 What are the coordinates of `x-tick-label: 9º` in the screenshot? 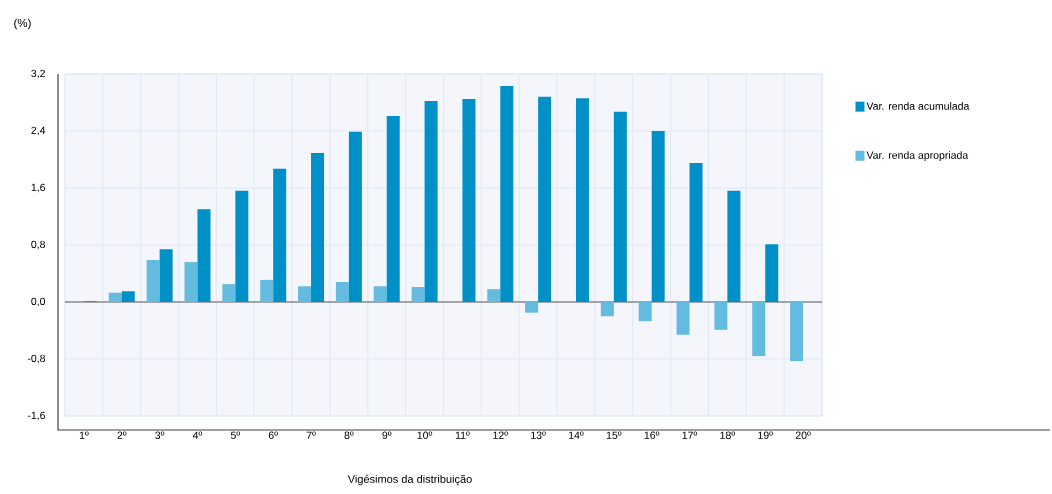 It's located at (387, 435).